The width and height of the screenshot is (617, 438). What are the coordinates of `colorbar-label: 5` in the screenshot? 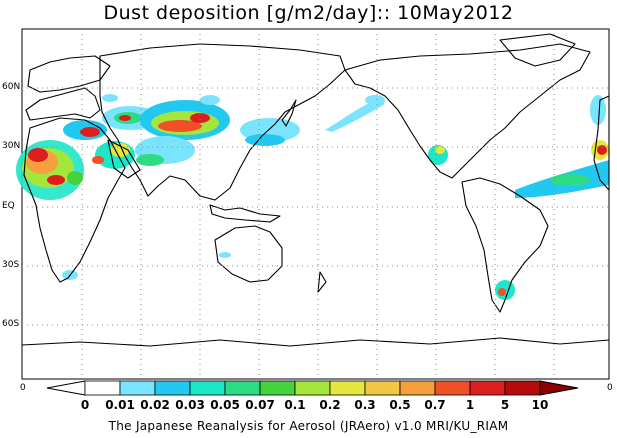 It's located at (505, 405).